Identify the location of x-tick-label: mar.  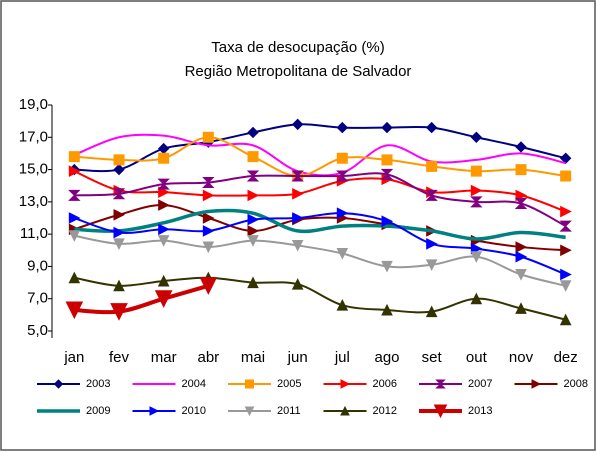
(164, 357).